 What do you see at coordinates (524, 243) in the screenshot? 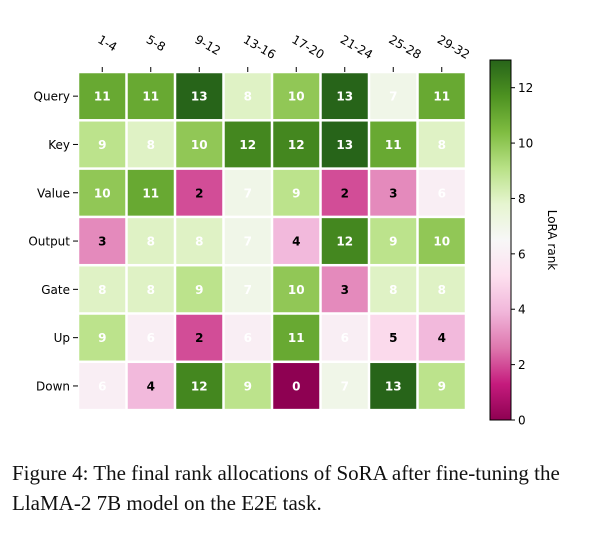
I see `colorbar: 0 2 4 6 8 10 12 LoRA rank` at bounding box center [524, 243].